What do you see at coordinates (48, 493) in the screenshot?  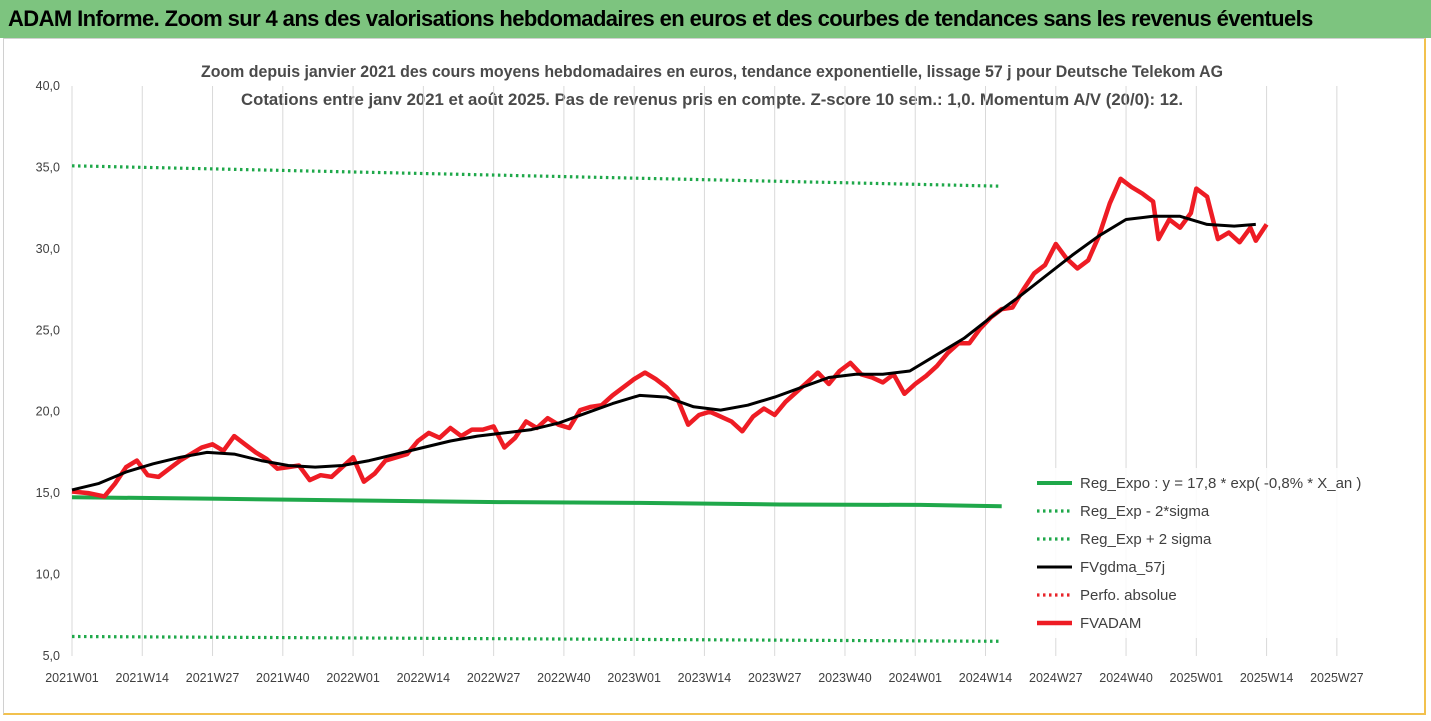 I see `y-tick-label: 15,0` at bounding box center [48, 493].